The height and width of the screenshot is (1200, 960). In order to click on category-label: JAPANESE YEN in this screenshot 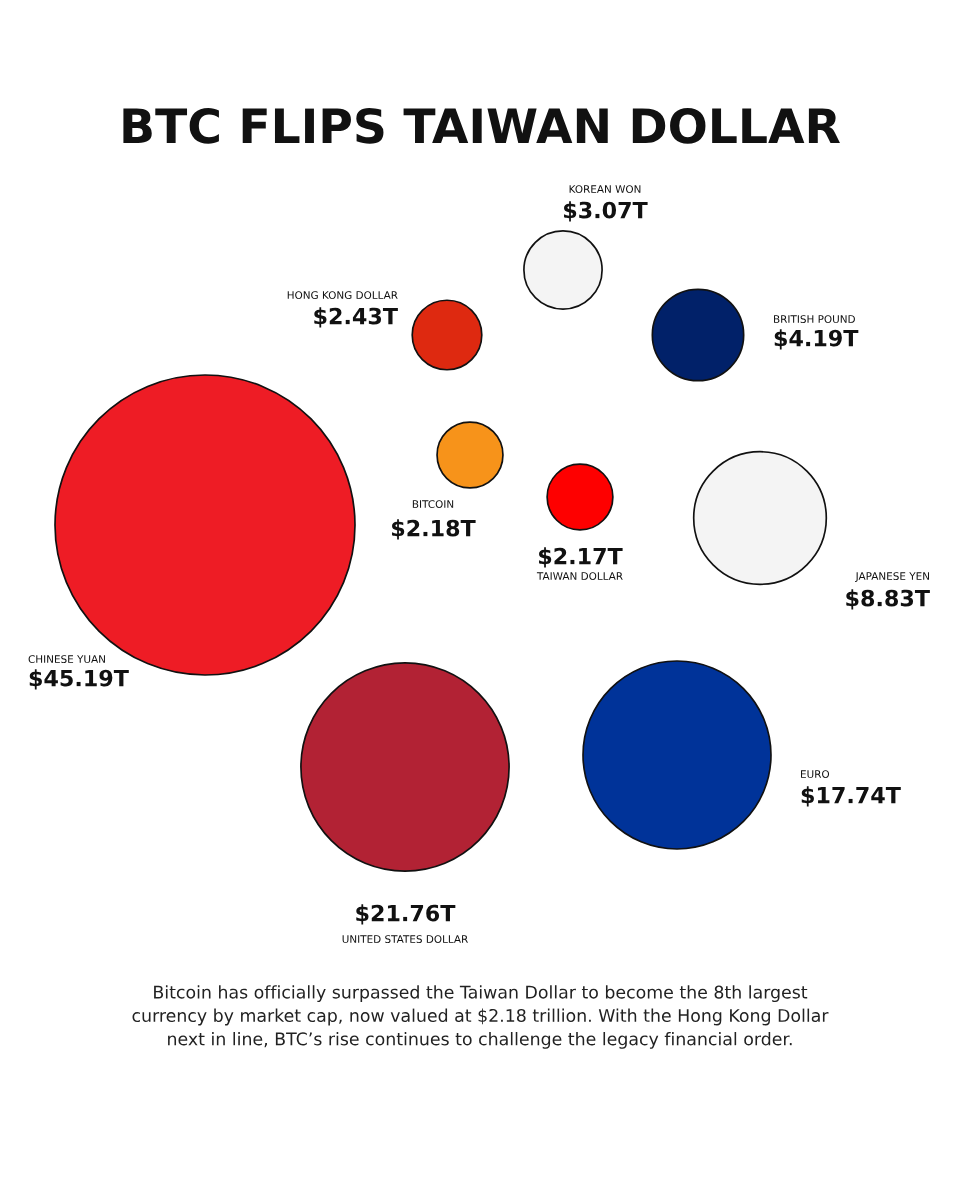, I will do `click(892, 577)`.